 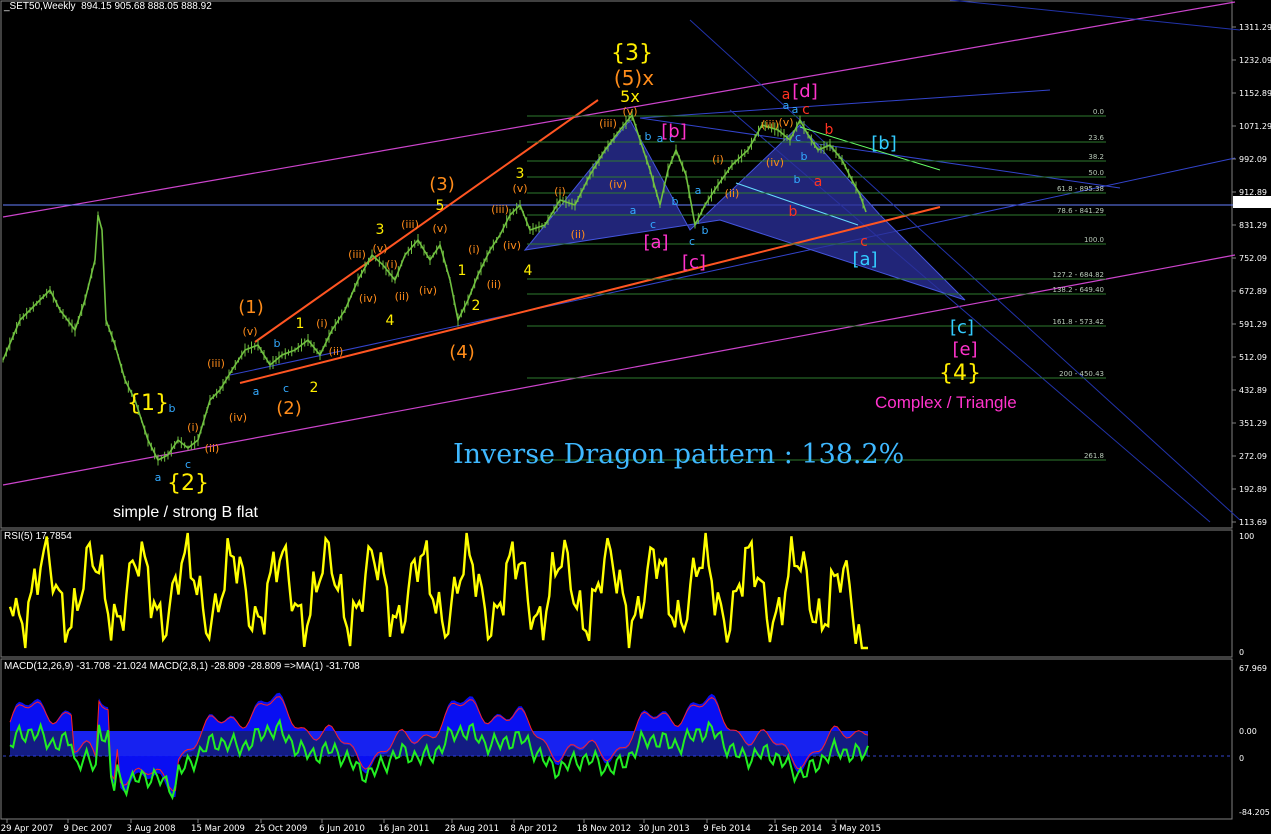 I want to click on rsi-line, so click(x=438, y=591).